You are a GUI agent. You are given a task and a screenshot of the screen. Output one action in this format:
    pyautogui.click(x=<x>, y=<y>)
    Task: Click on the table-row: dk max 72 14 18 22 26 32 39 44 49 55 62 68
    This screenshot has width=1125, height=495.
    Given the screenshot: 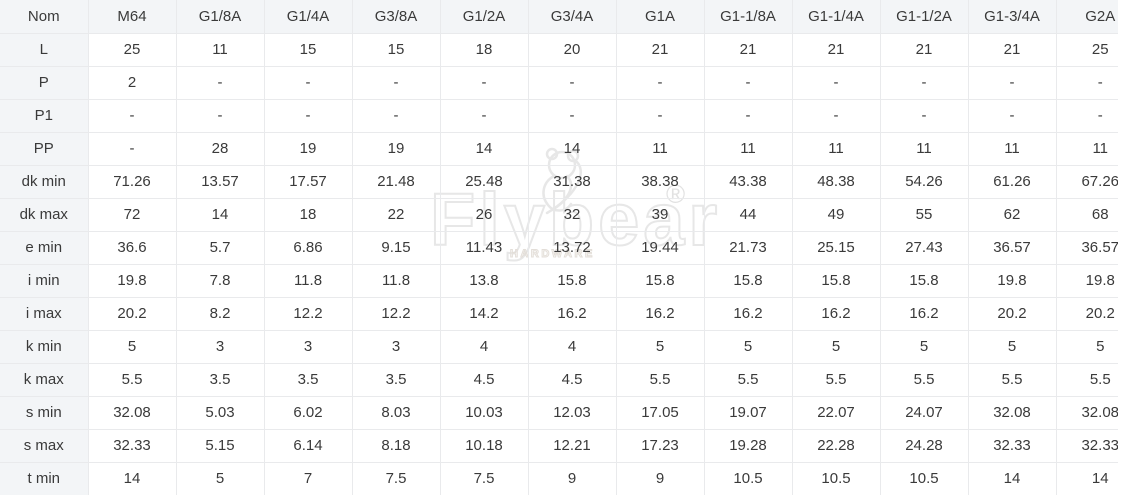 What is the action you would take?
    pyautogui.click(x=559, y=215)
    